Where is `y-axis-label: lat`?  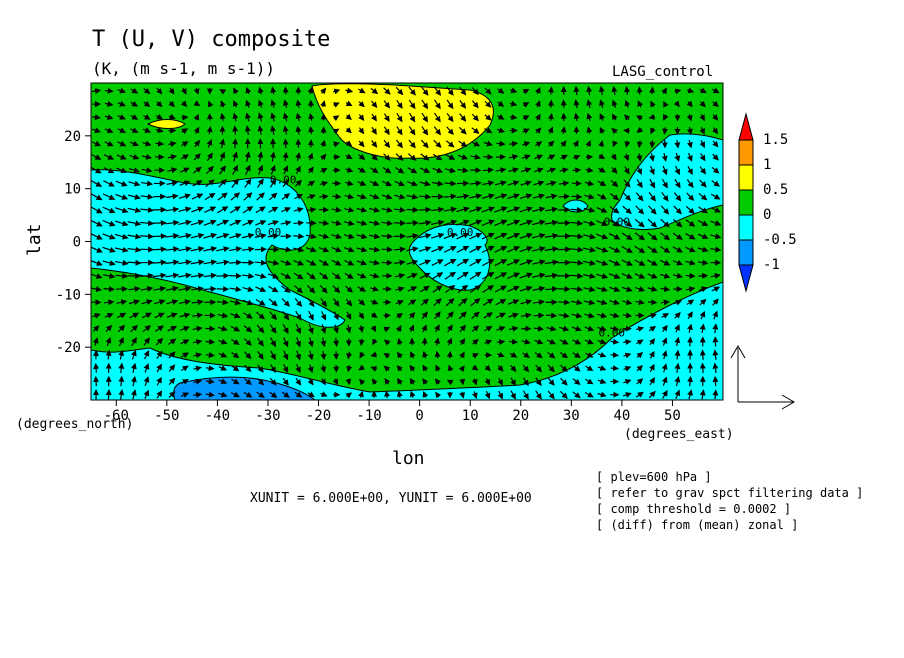 y-axis-label: lat is located at coordinates (34, 239).